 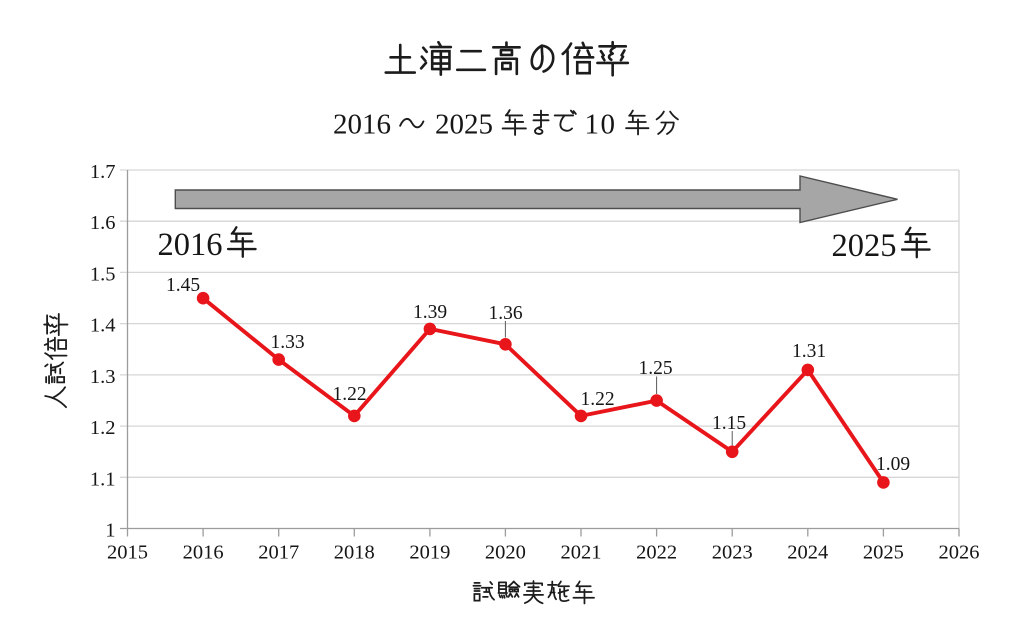 What do you see at coordinates (581, 553) in the screenshot?
I see `svg-text: 2021` at bounding box center [581, 553].